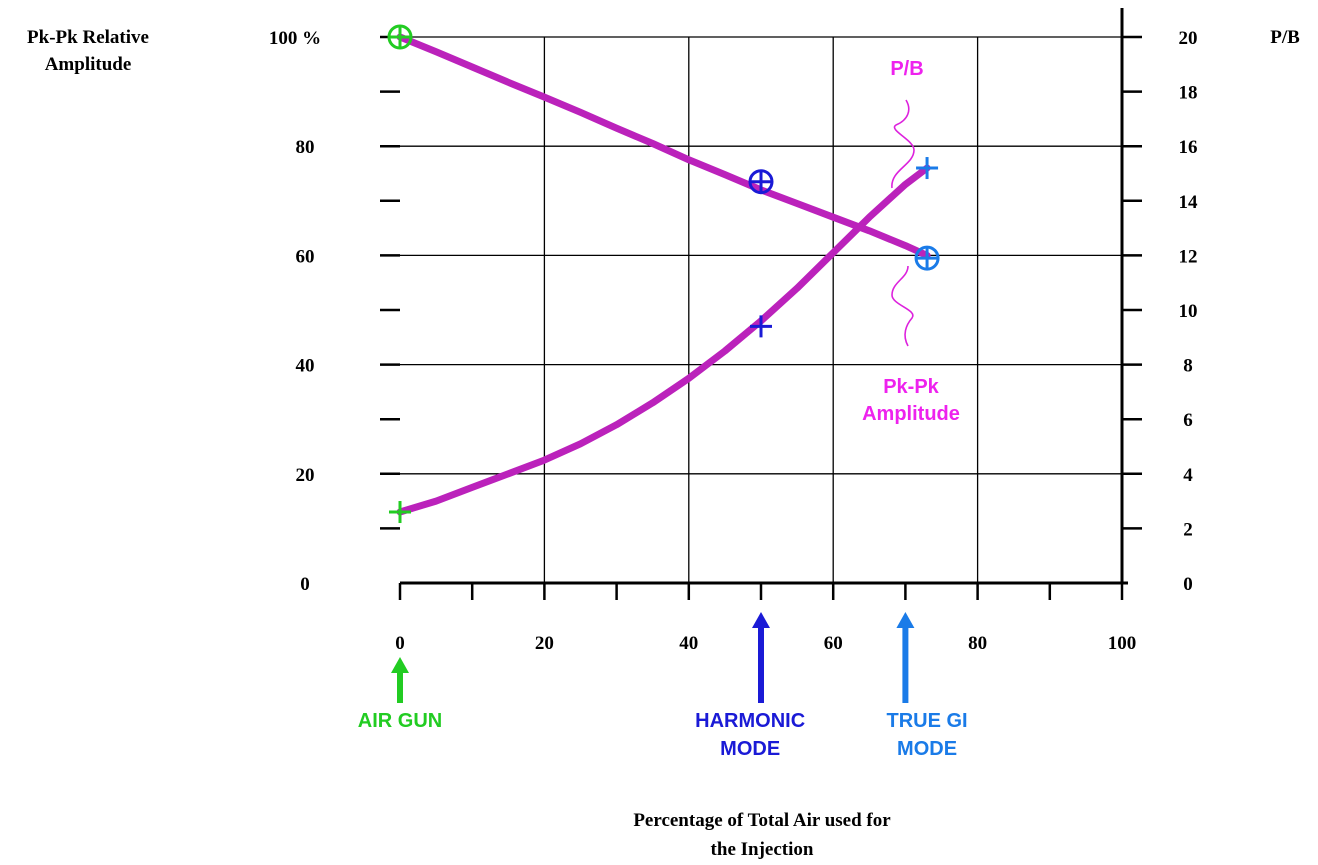 The height and width of the screenshot is (865, 1318). I want to click on left-axis-title-line2: Amplitude, so click(88, 64).